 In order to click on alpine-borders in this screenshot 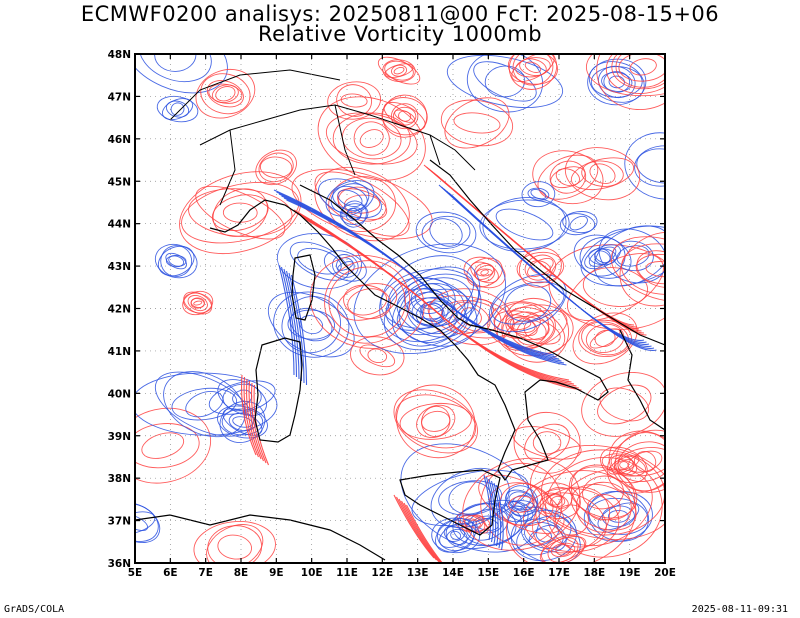, I will do `click(322, 137)`.